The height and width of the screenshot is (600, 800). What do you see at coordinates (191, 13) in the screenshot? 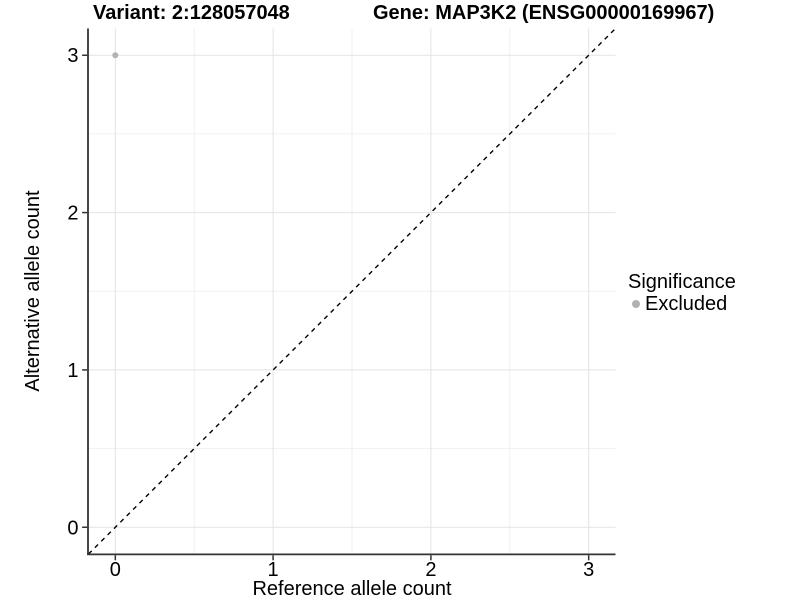
I see `variant-title: Variant: 2:128057048` at bounding box center [191, 13].